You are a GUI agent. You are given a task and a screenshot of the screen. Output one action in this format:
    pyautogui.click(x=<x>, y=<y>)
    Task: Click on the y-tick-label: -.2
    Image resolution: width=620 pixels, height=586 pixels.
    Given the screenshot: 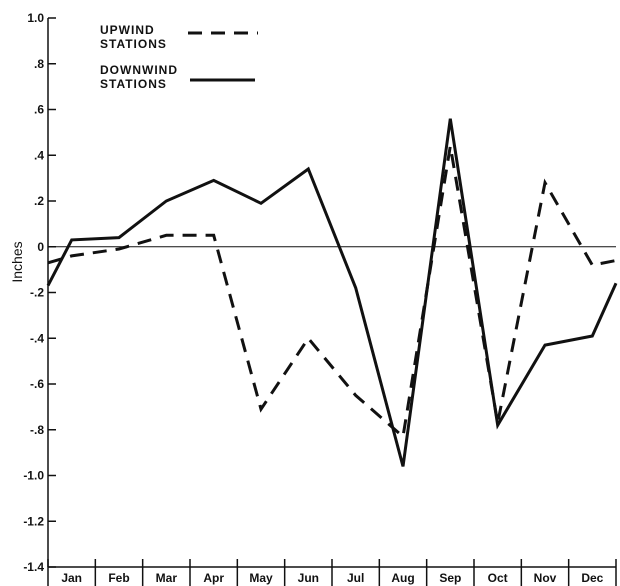 What is the action you would take?
    pyautogui.click(x=37, y=293)
    